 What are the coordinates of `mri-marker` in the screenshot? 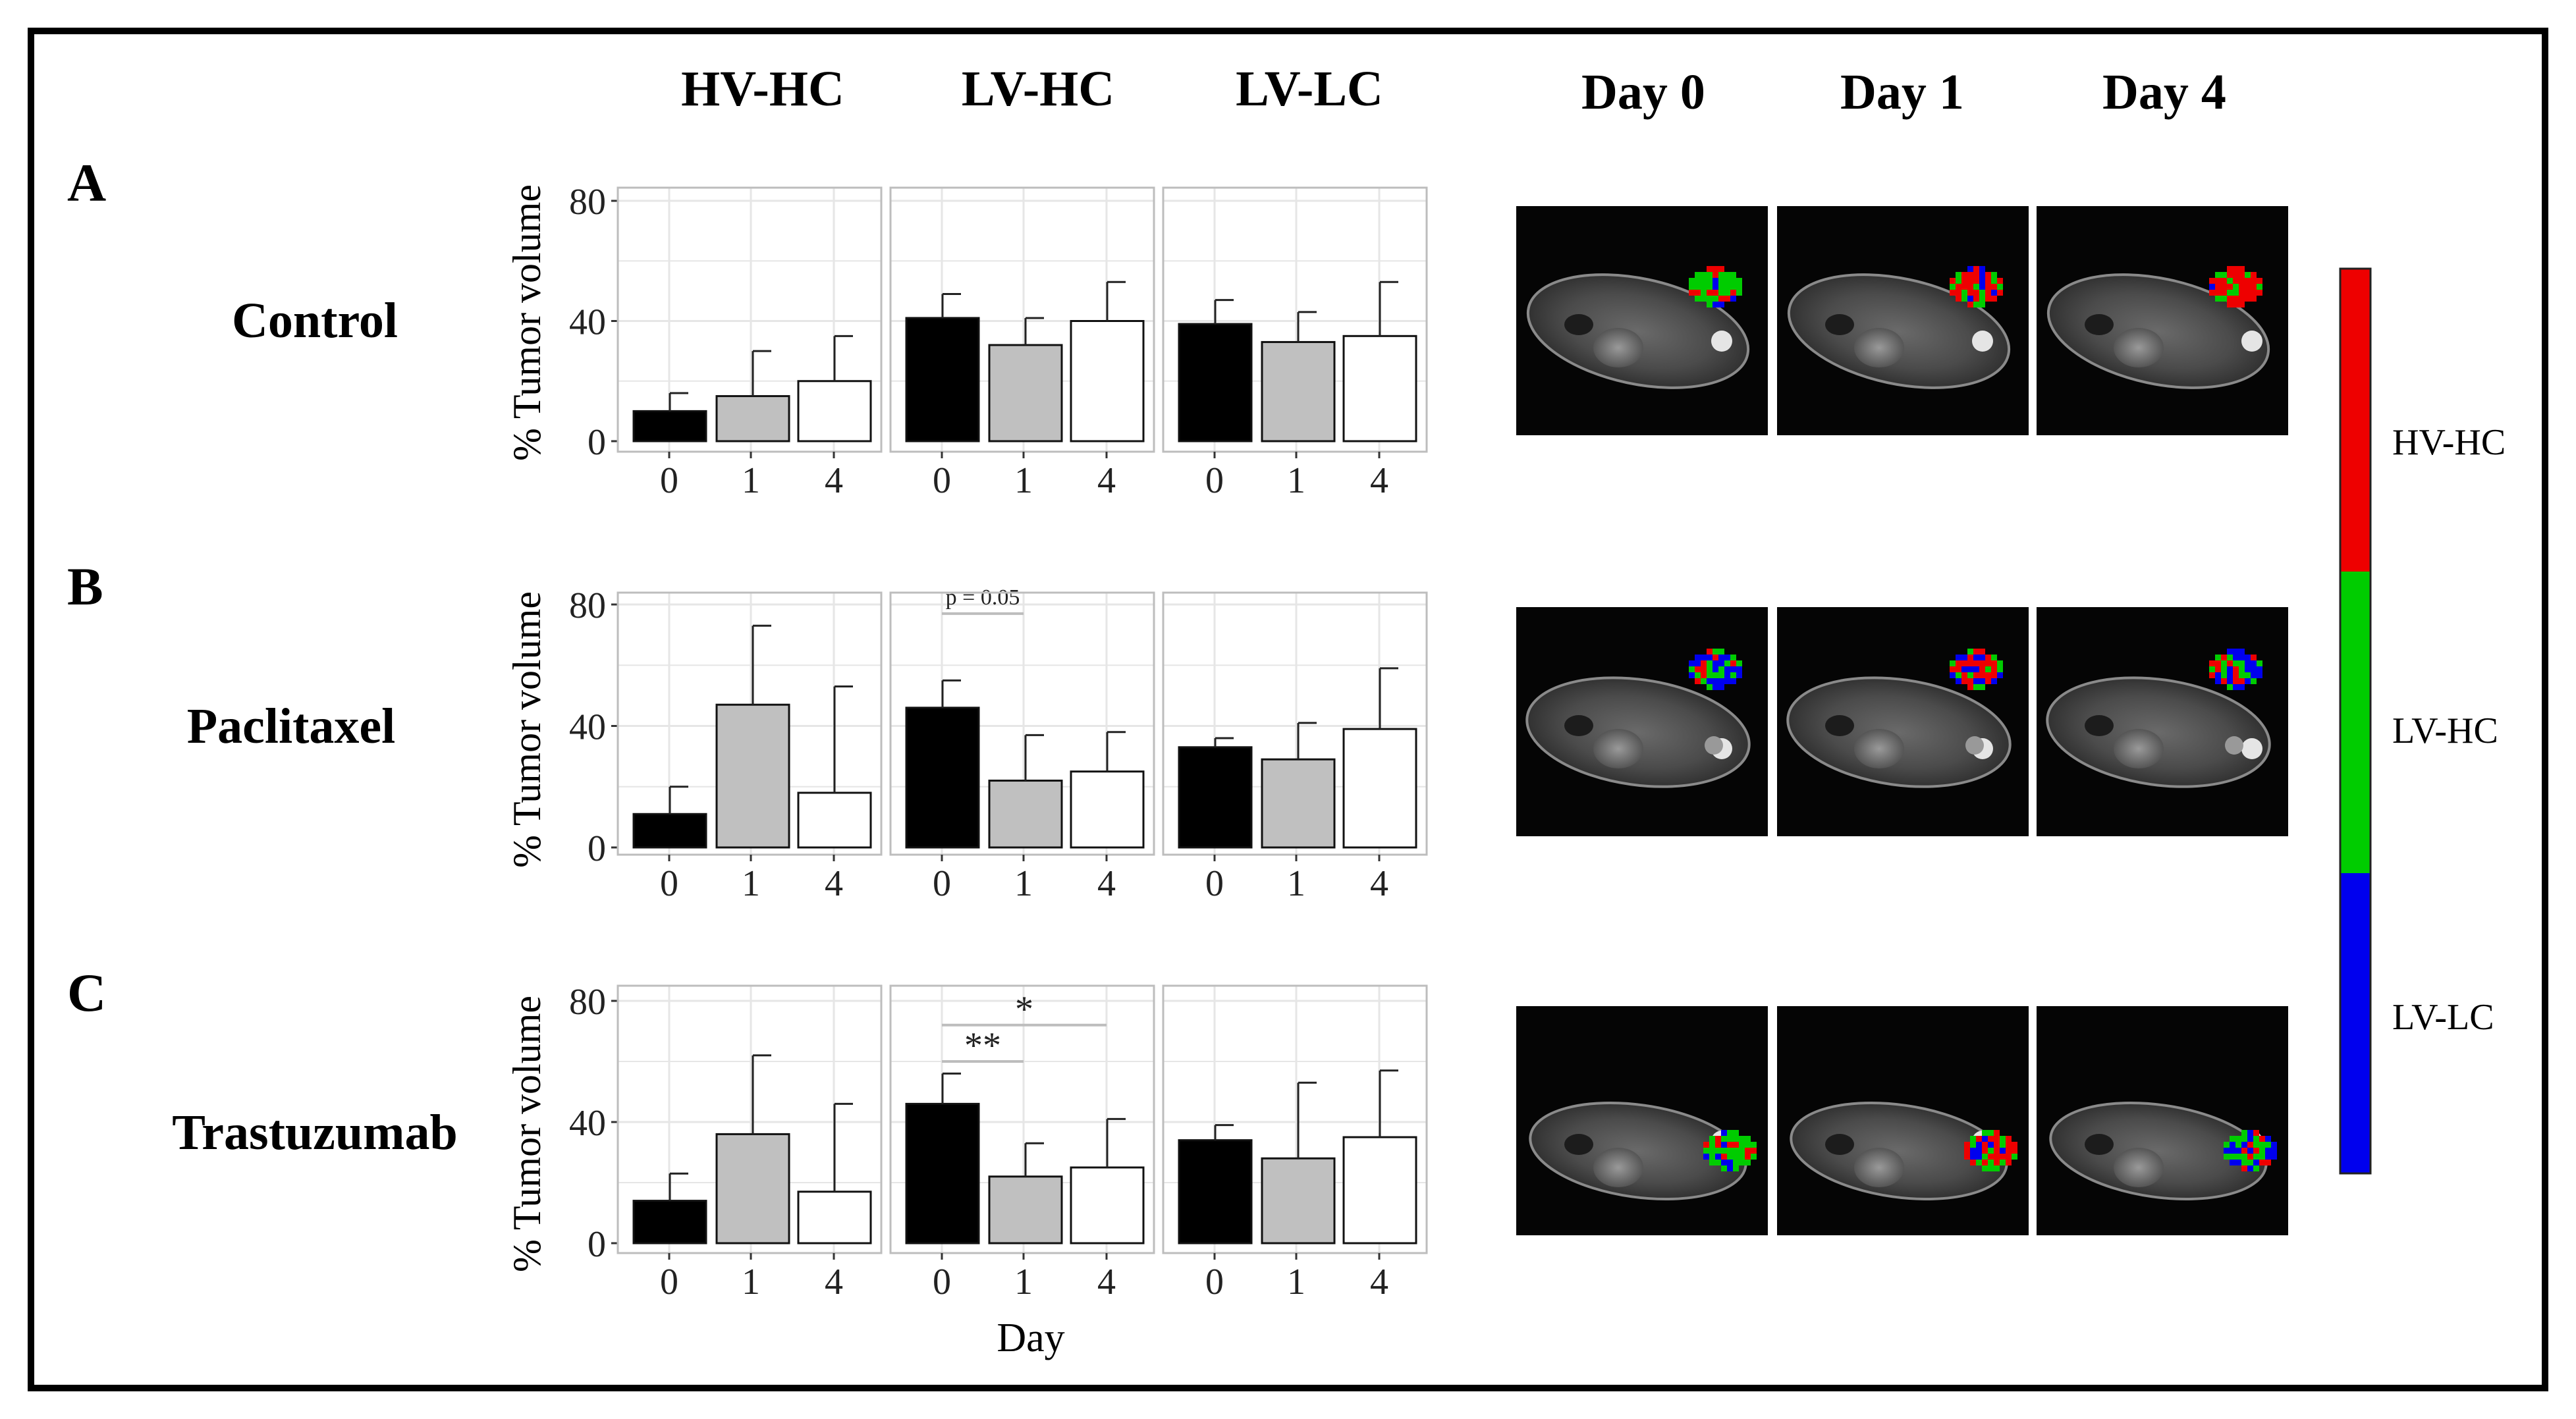 It's located at (1982, 341).